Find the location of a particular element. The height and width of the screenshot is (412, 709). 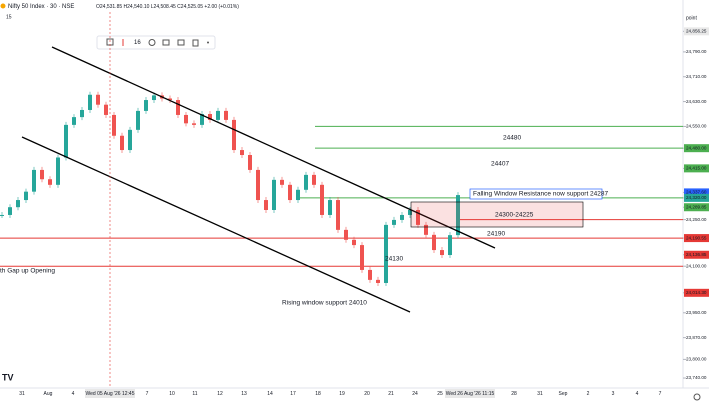

price-tick-label: 24,100.00 is located at coordinates (696, 265).